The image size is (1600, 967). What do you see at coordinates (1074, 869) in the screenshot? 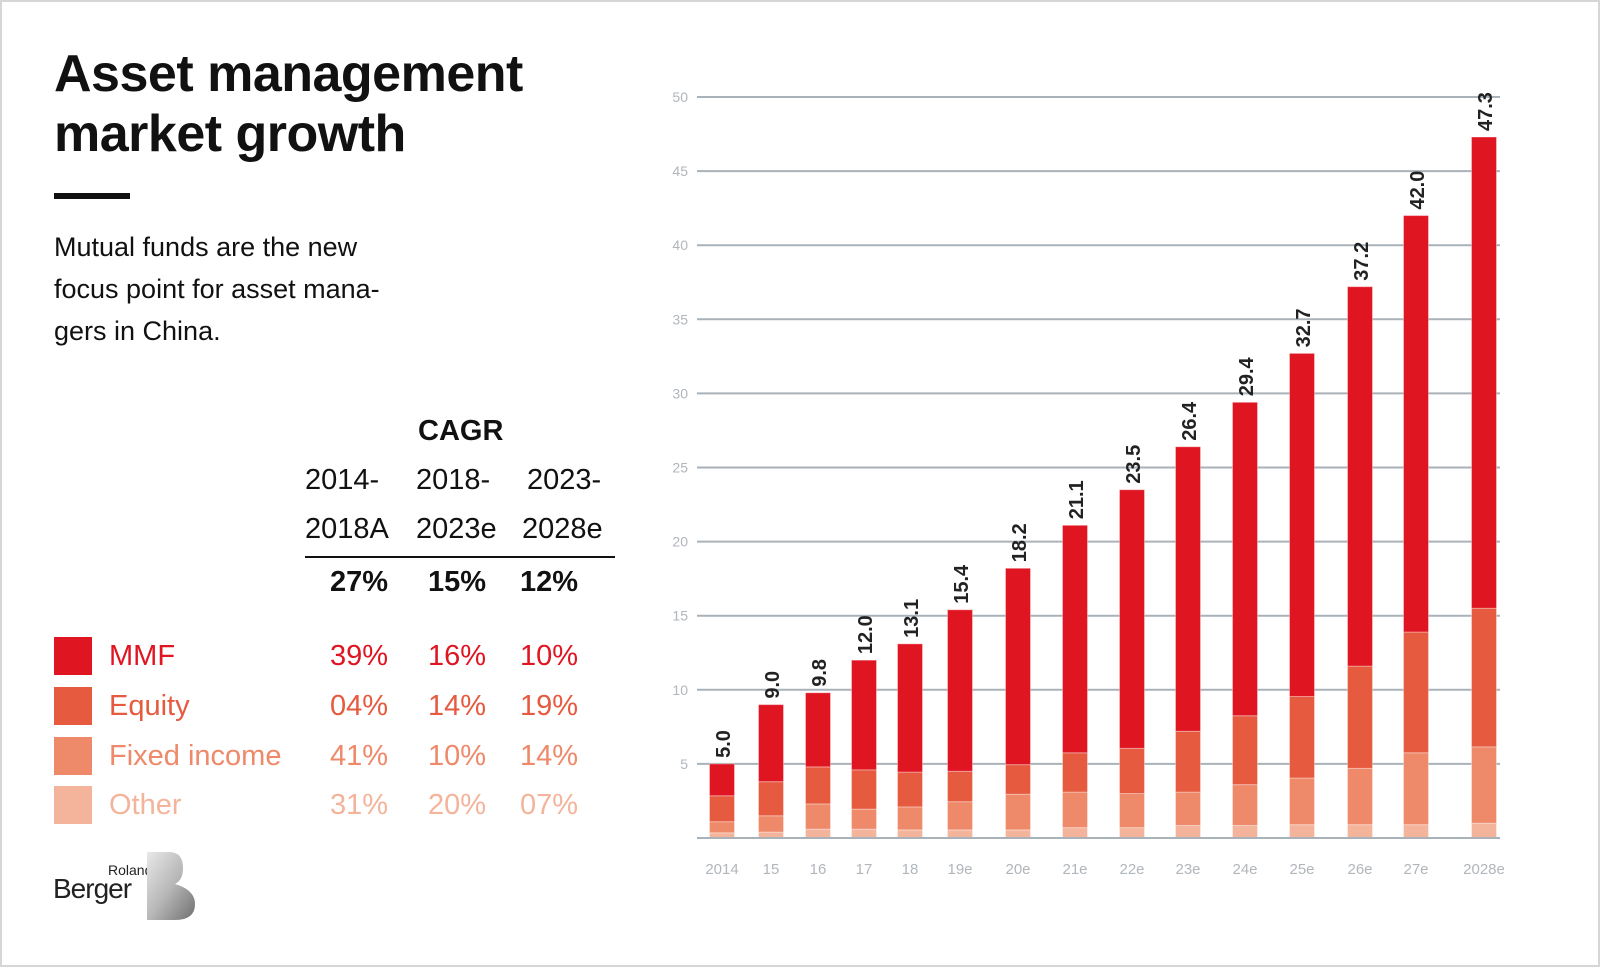
I see `x-tick-label: 21e` at bounding box center [1074, 869].